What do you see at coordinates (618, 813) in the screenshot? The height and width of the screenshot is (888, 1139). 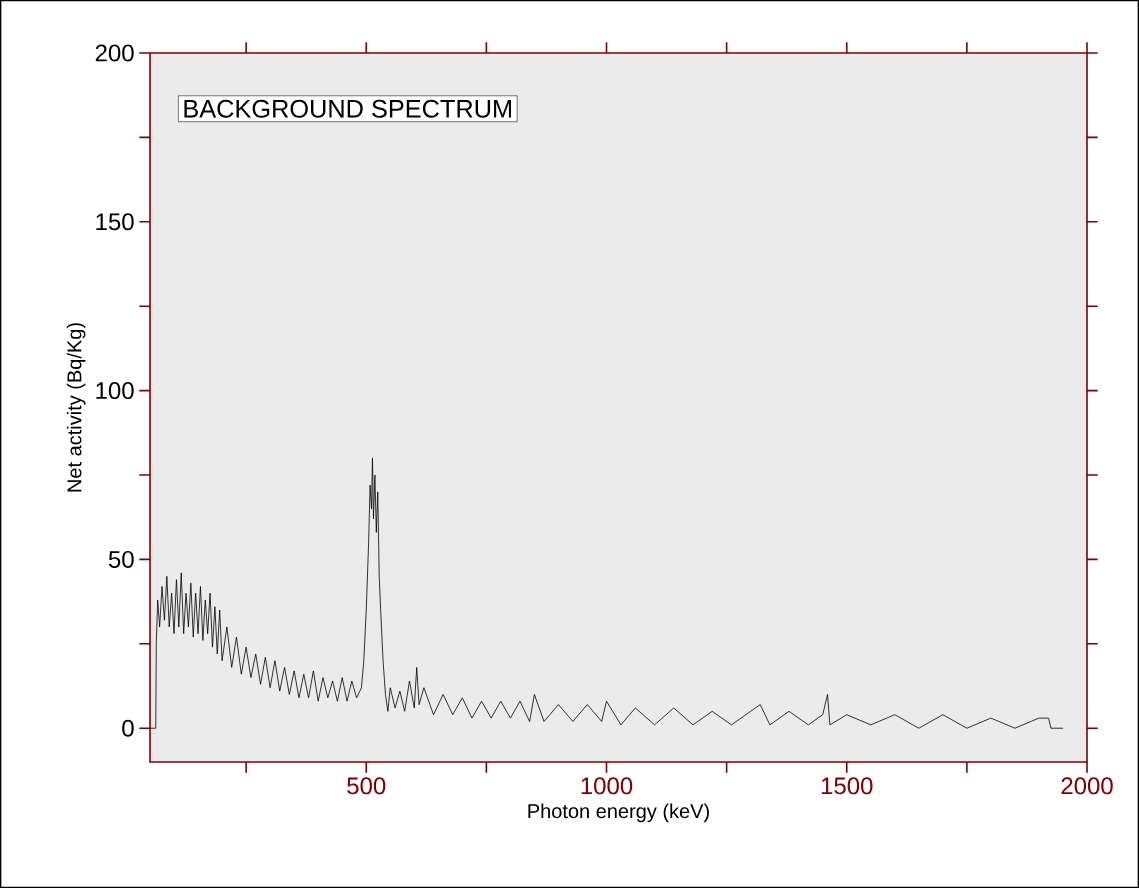 I see `x-axis-title: Photon energy (keV)` at bounding box center [618, 813].